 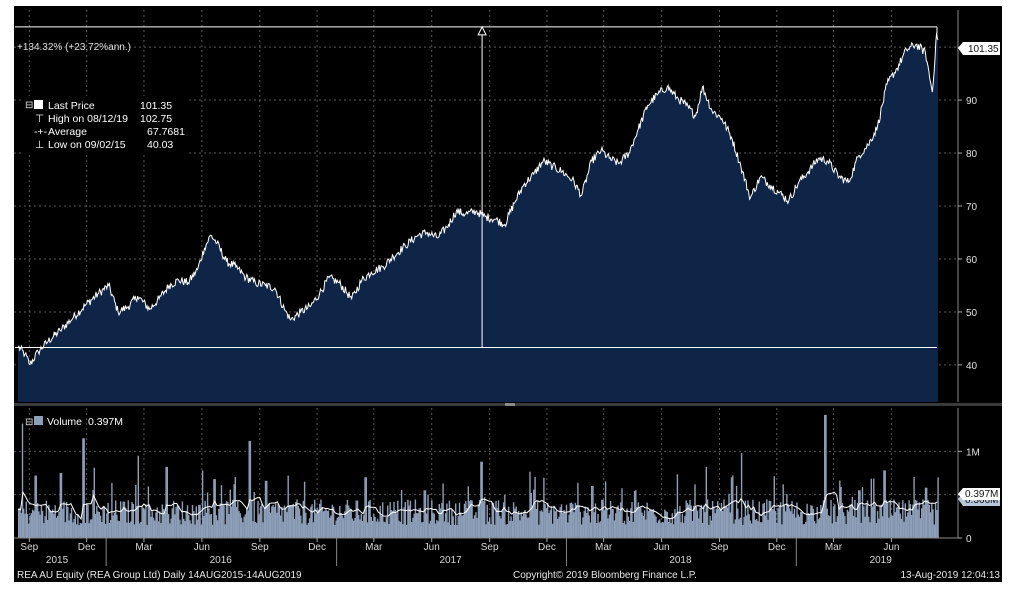 What do you see at coordinates (510, 404) in the screenshot?
I see `panel-divider-handle` at bounding box center [510, 404].